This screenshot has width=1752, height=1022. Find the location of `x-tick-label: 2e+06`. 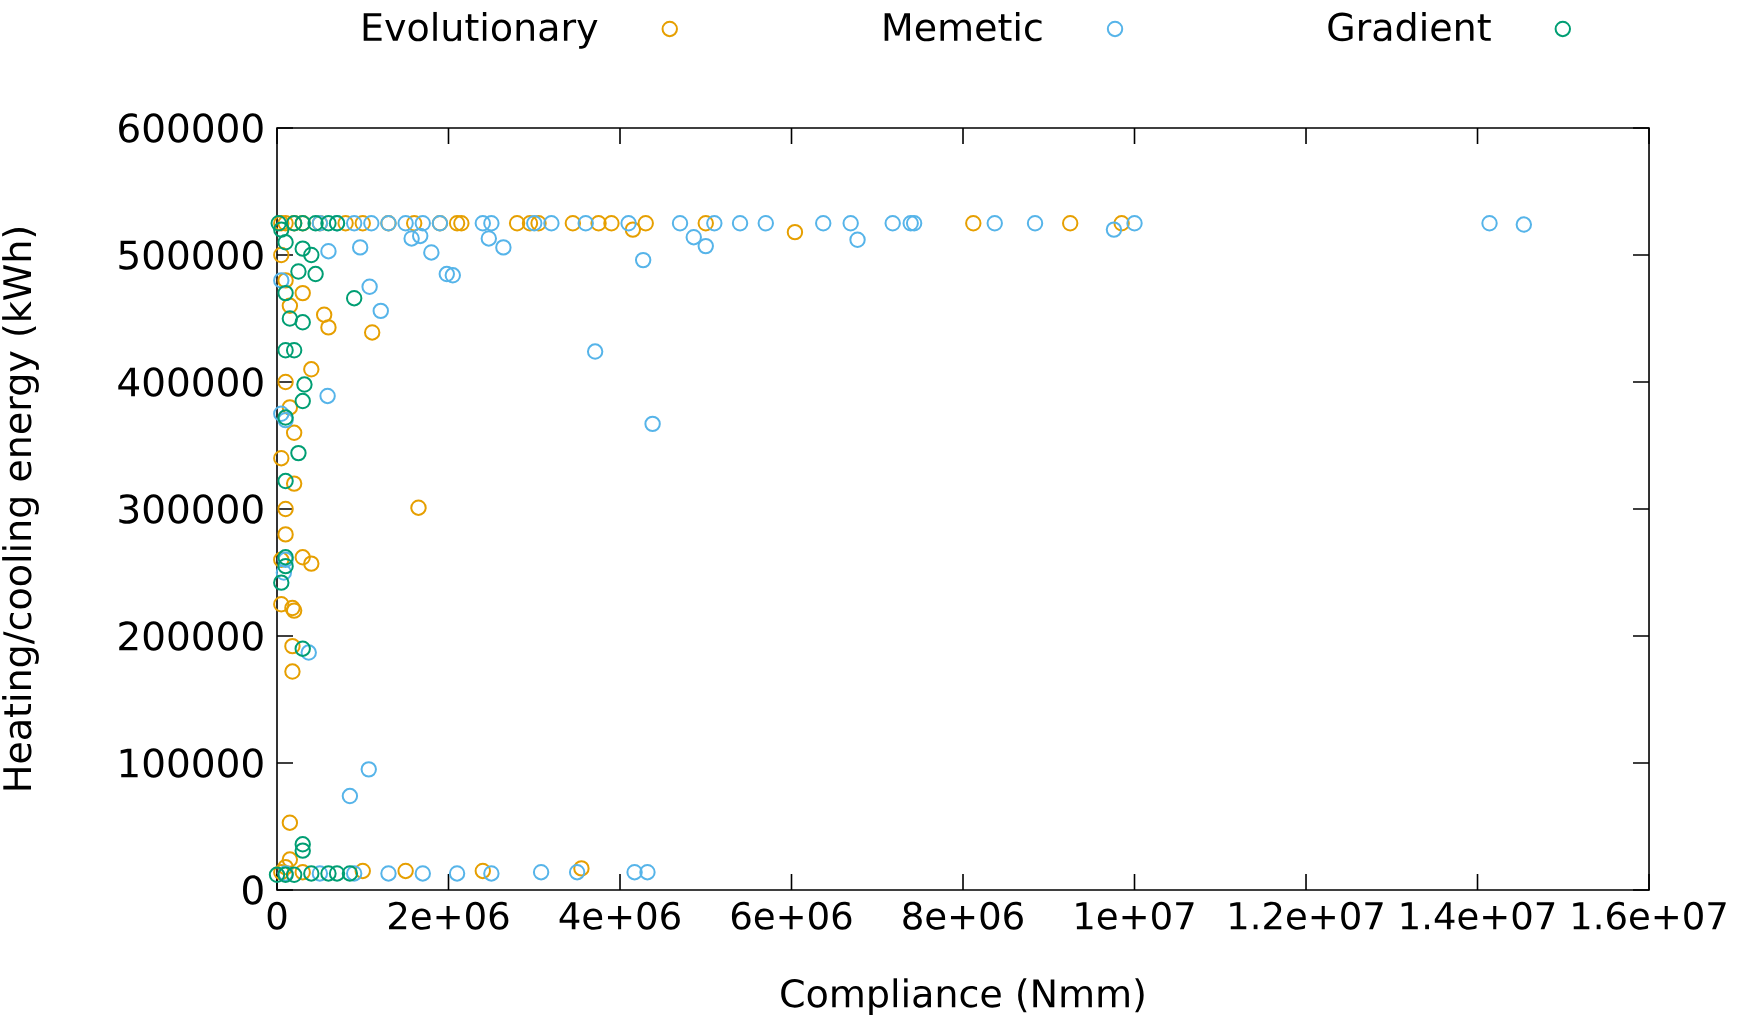

x-tick-label: 2e+06 is located at coordinates (449, 915).